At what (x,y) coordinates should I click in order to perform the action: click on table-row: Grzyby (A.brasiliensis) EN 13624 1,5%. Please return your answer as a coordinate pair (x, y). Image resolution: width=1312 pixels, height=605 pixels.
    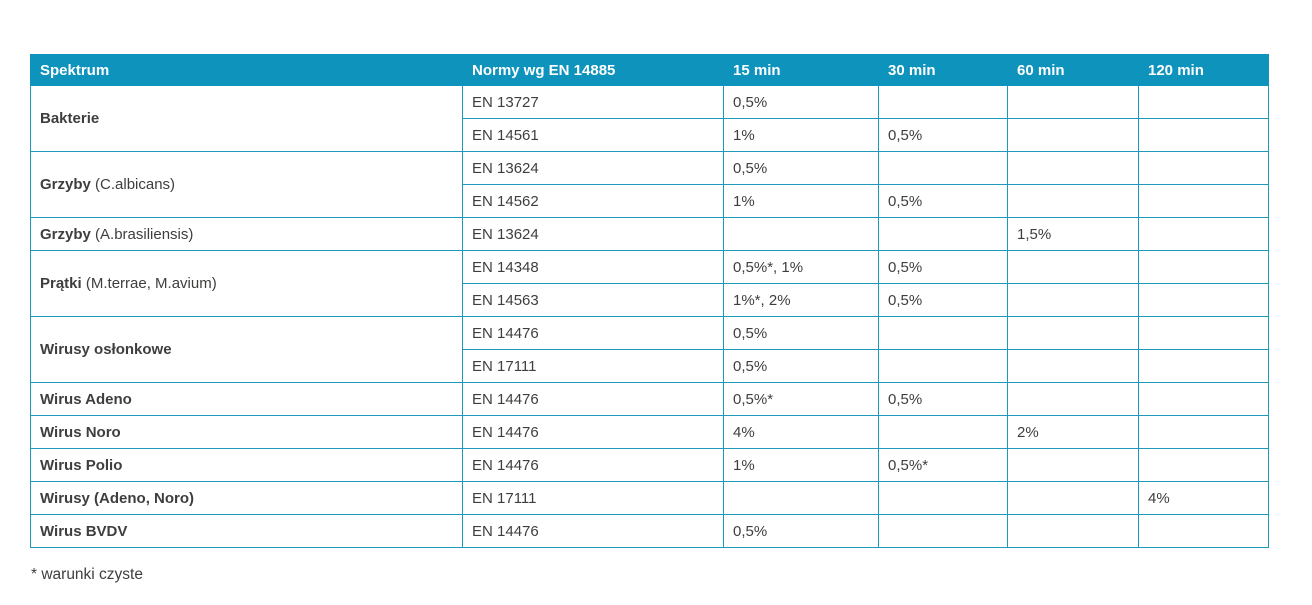
    Looking at the image, I should click on (649, 234).